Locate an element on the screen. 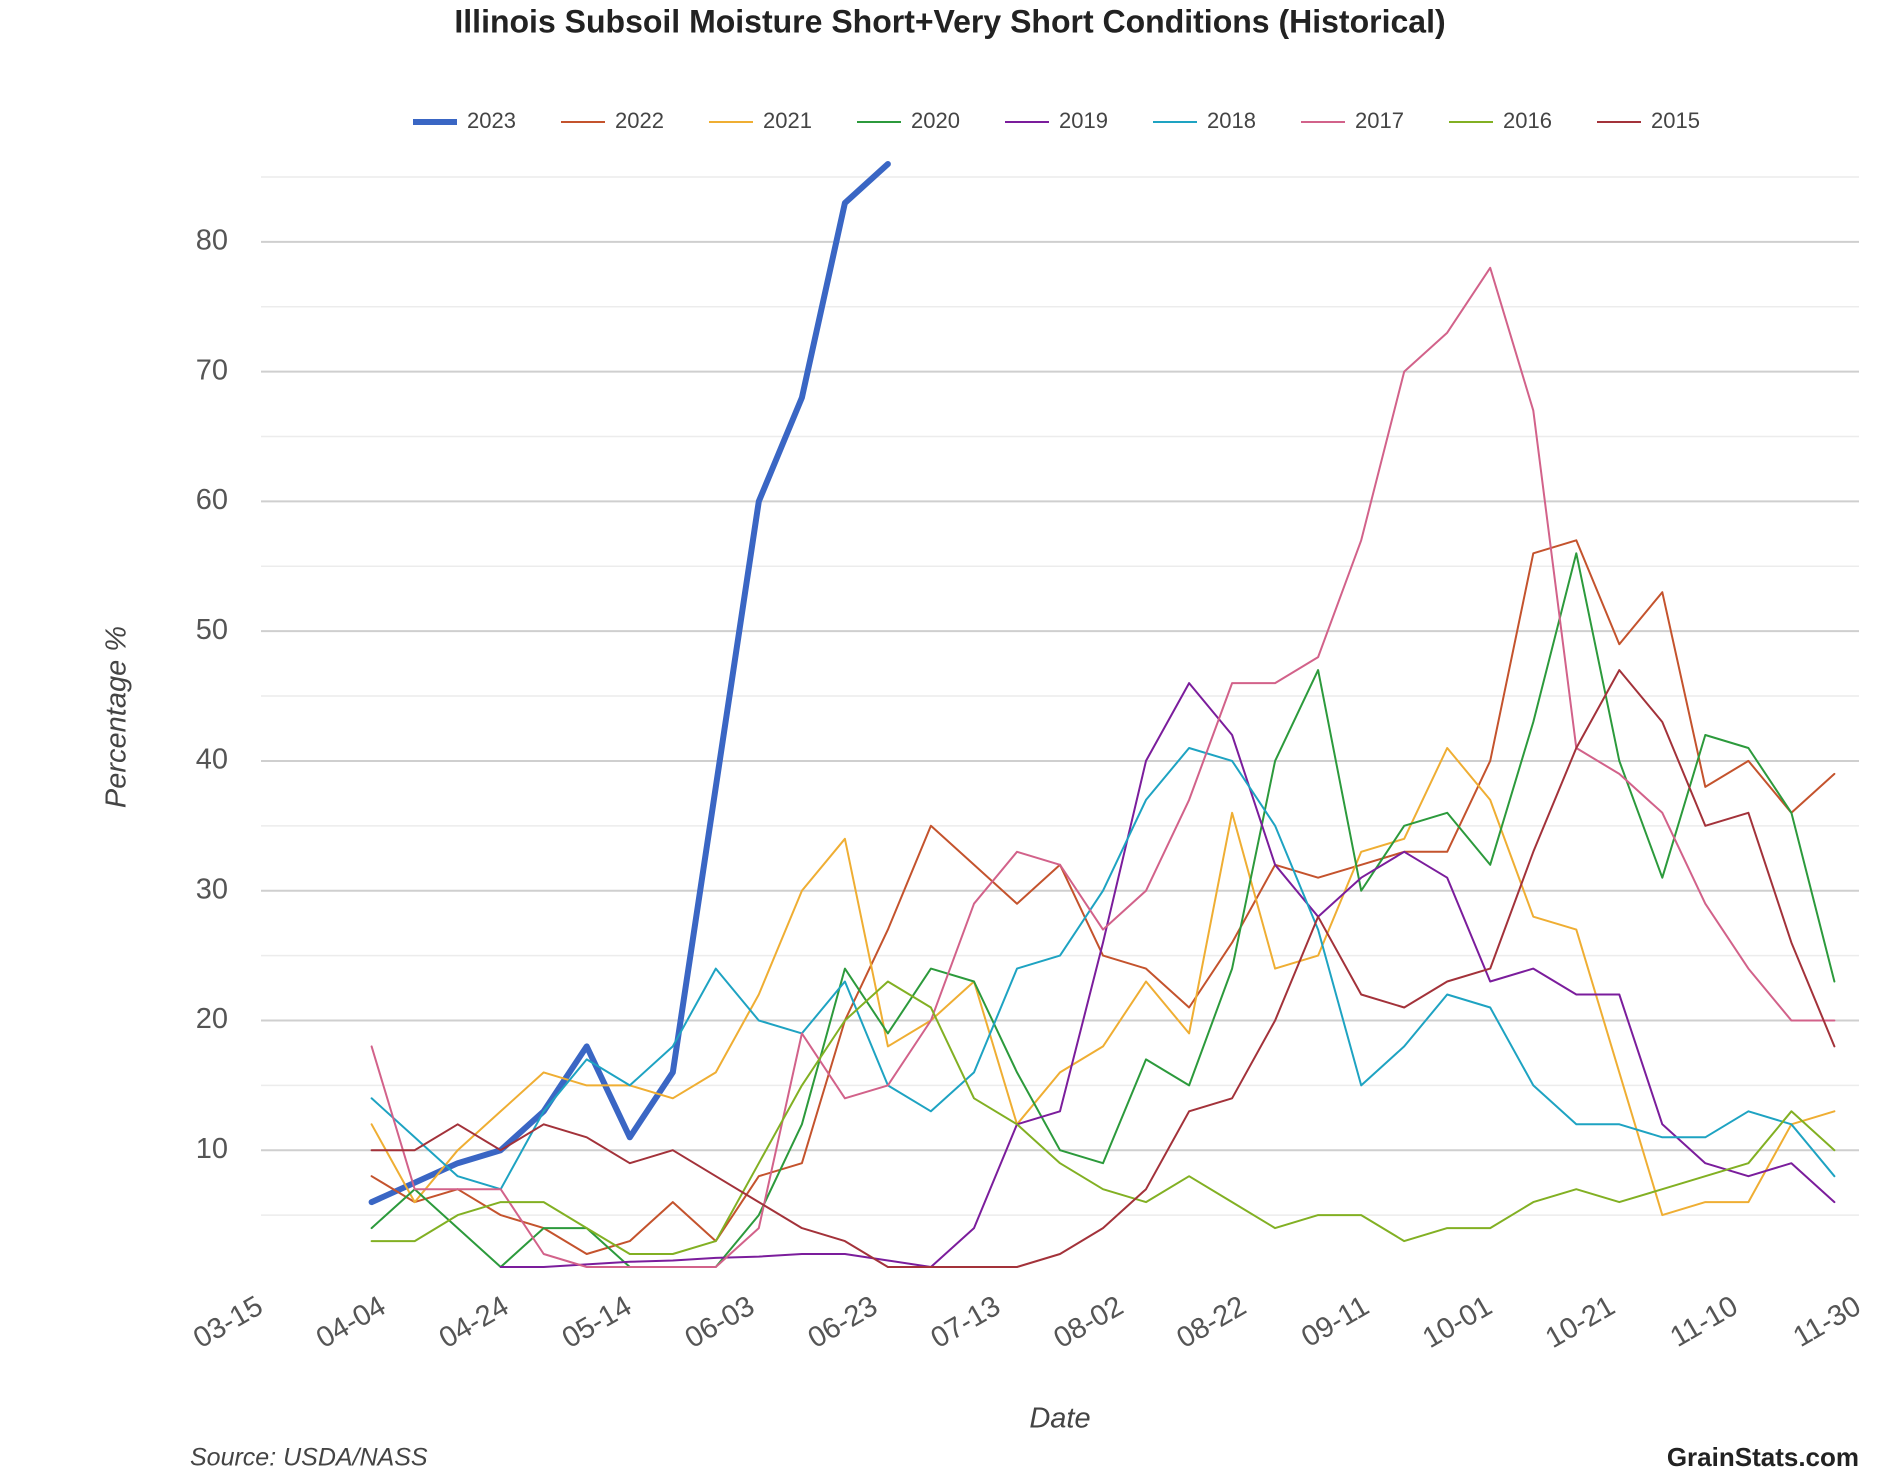 The width and height of the screenshot is (1883, 1482). x-tick-label: 06-03 is located at coordinates (720, 1322).